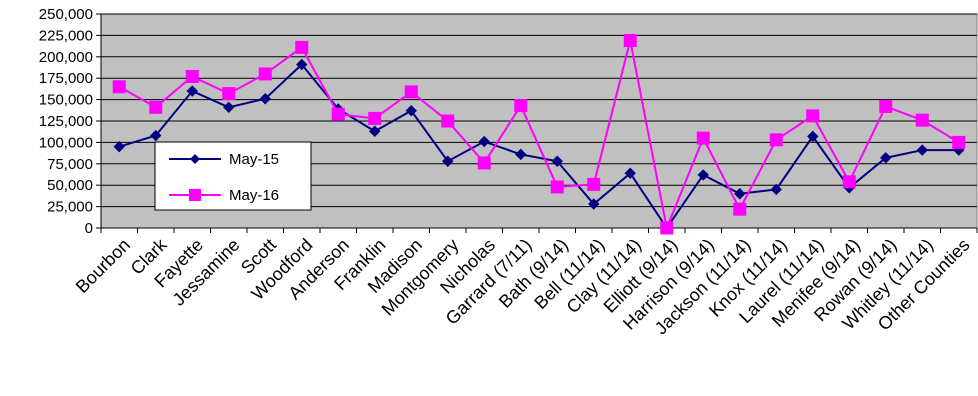 This screenshot has height=396, width=978. What do you see at coordinates (89, 228) in the screenshot?
I see `y-tick-label: 0` at bounding box center [89, 228].